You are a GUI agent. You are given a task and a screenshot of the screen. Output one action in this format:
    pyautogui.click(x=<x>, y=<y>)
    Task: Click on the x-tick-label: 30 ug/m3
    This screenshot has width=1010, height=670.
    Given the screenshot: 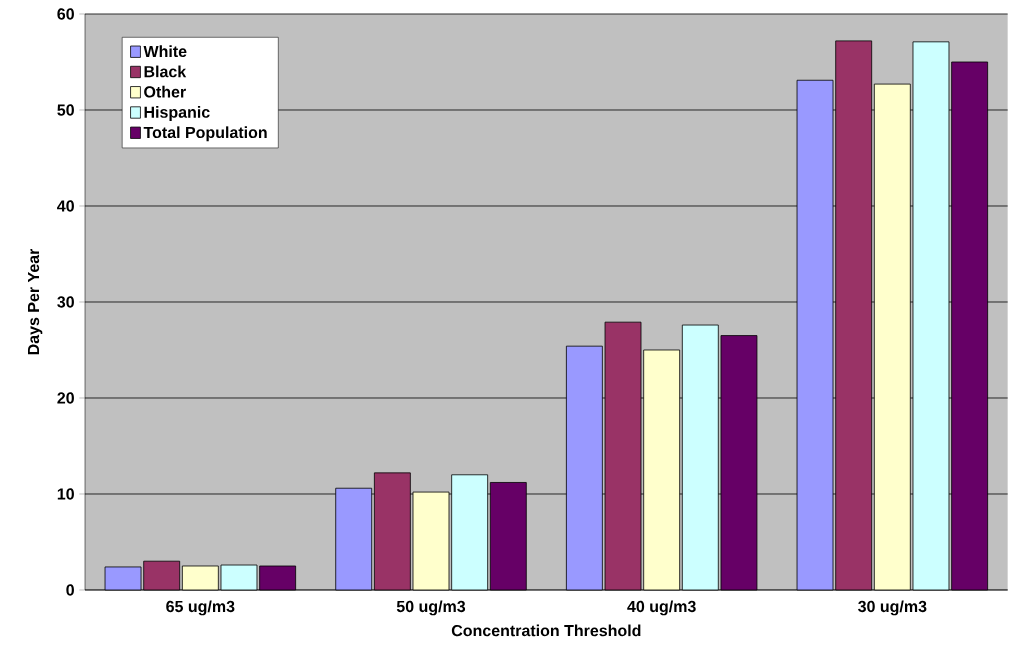 What is the action you would take?
    pyautogui.click(x=892, y=608)
    